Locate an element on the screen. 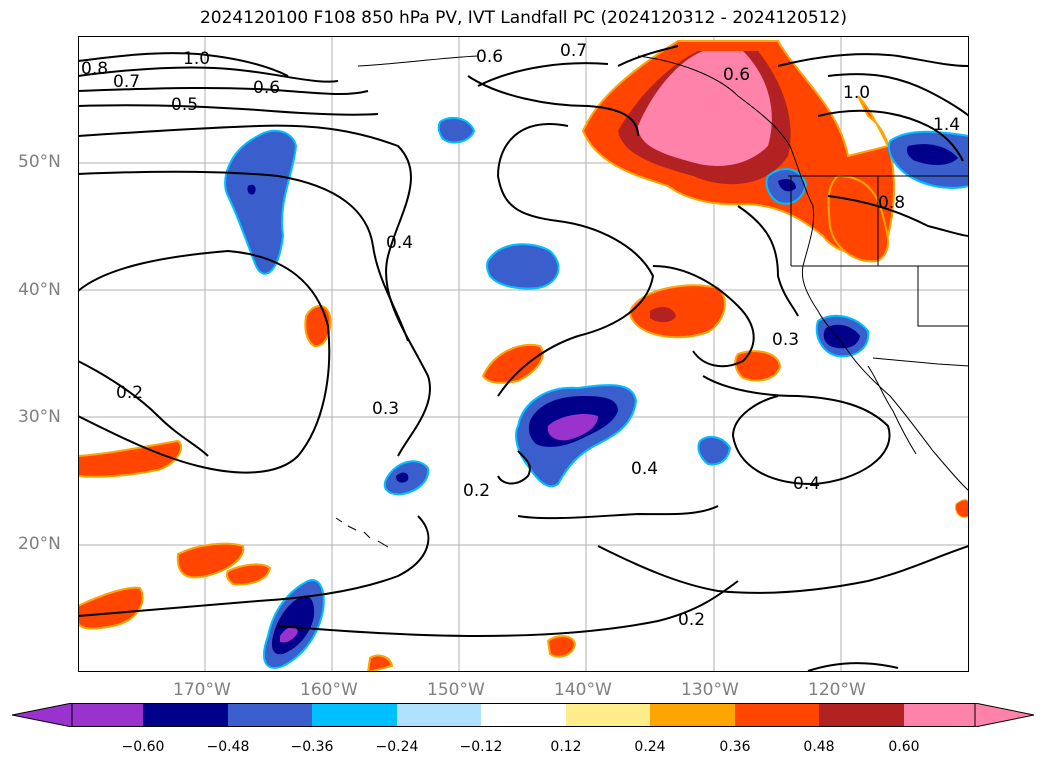  shade-south-small2 is located at coordinates (380, 664).